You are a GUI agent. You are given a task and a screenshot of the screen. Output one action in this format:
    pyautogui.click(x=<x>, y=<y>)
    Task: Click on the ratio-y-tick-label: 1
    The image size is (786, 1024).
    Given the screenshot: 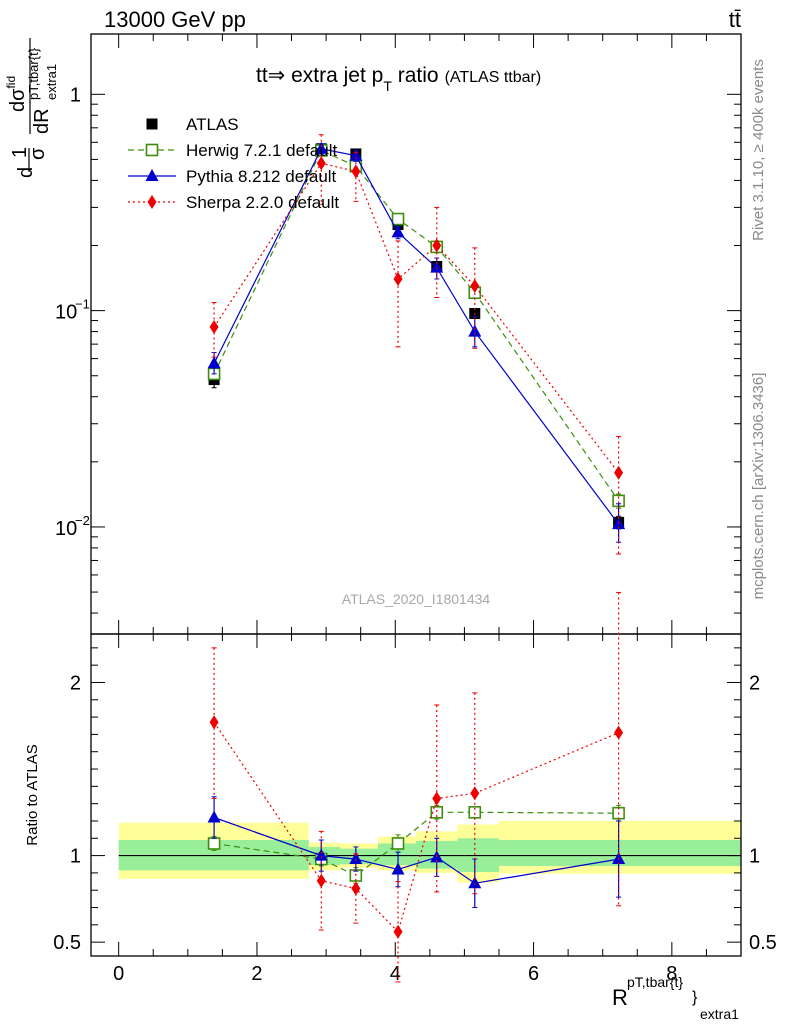 What is the action you would take?
    pyautogui.click(x=75, y=857)
    